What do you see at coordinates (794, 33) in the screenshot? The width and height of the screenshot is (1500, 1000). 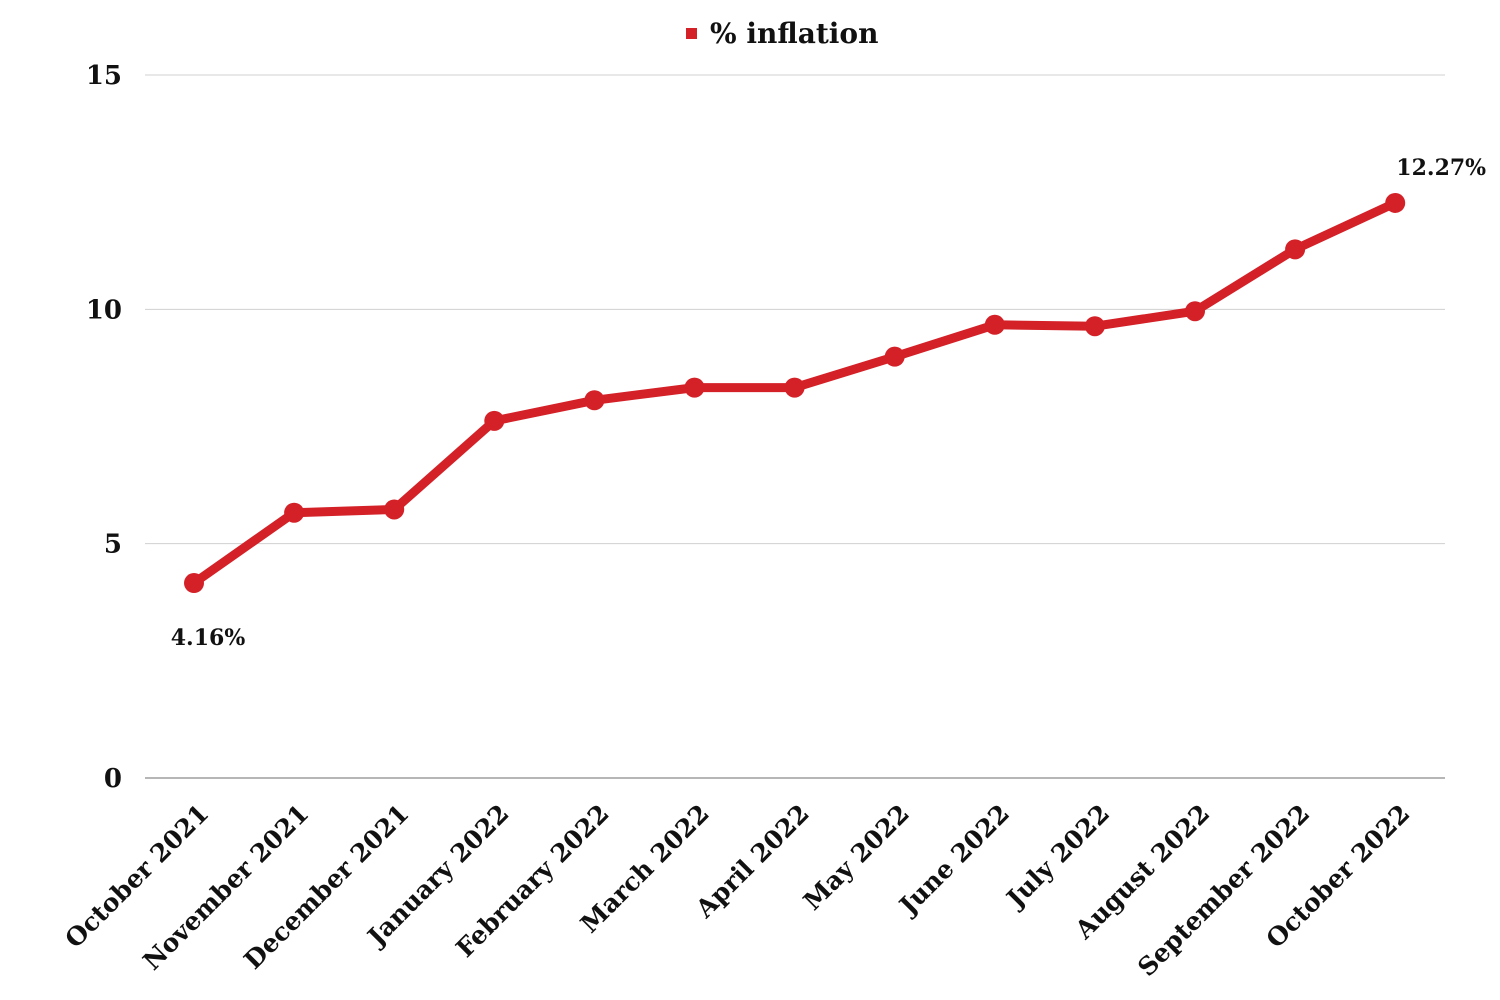 I see `legend-label: % inflation` at bounding box center [794, 33].